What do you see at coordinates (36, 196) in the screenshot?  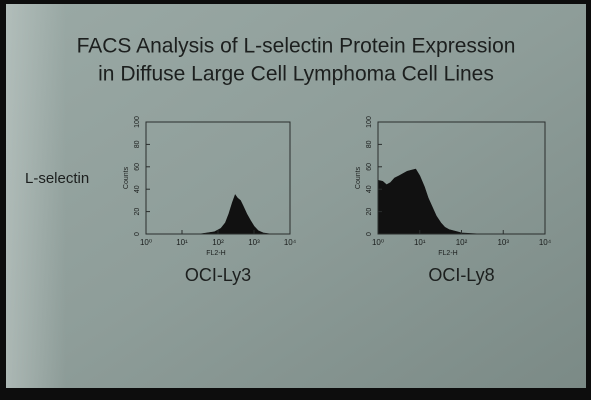 I see `light-stripe` at bounding box center [36, 196].